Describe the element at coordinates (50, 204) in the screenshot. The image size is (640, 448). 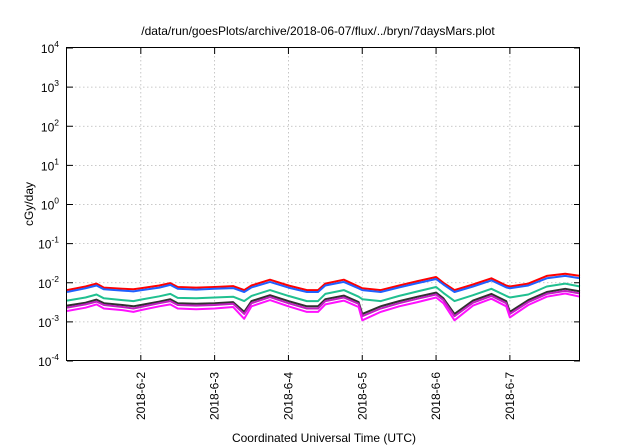
I see `y-tick-label: 10⁰` at that location.